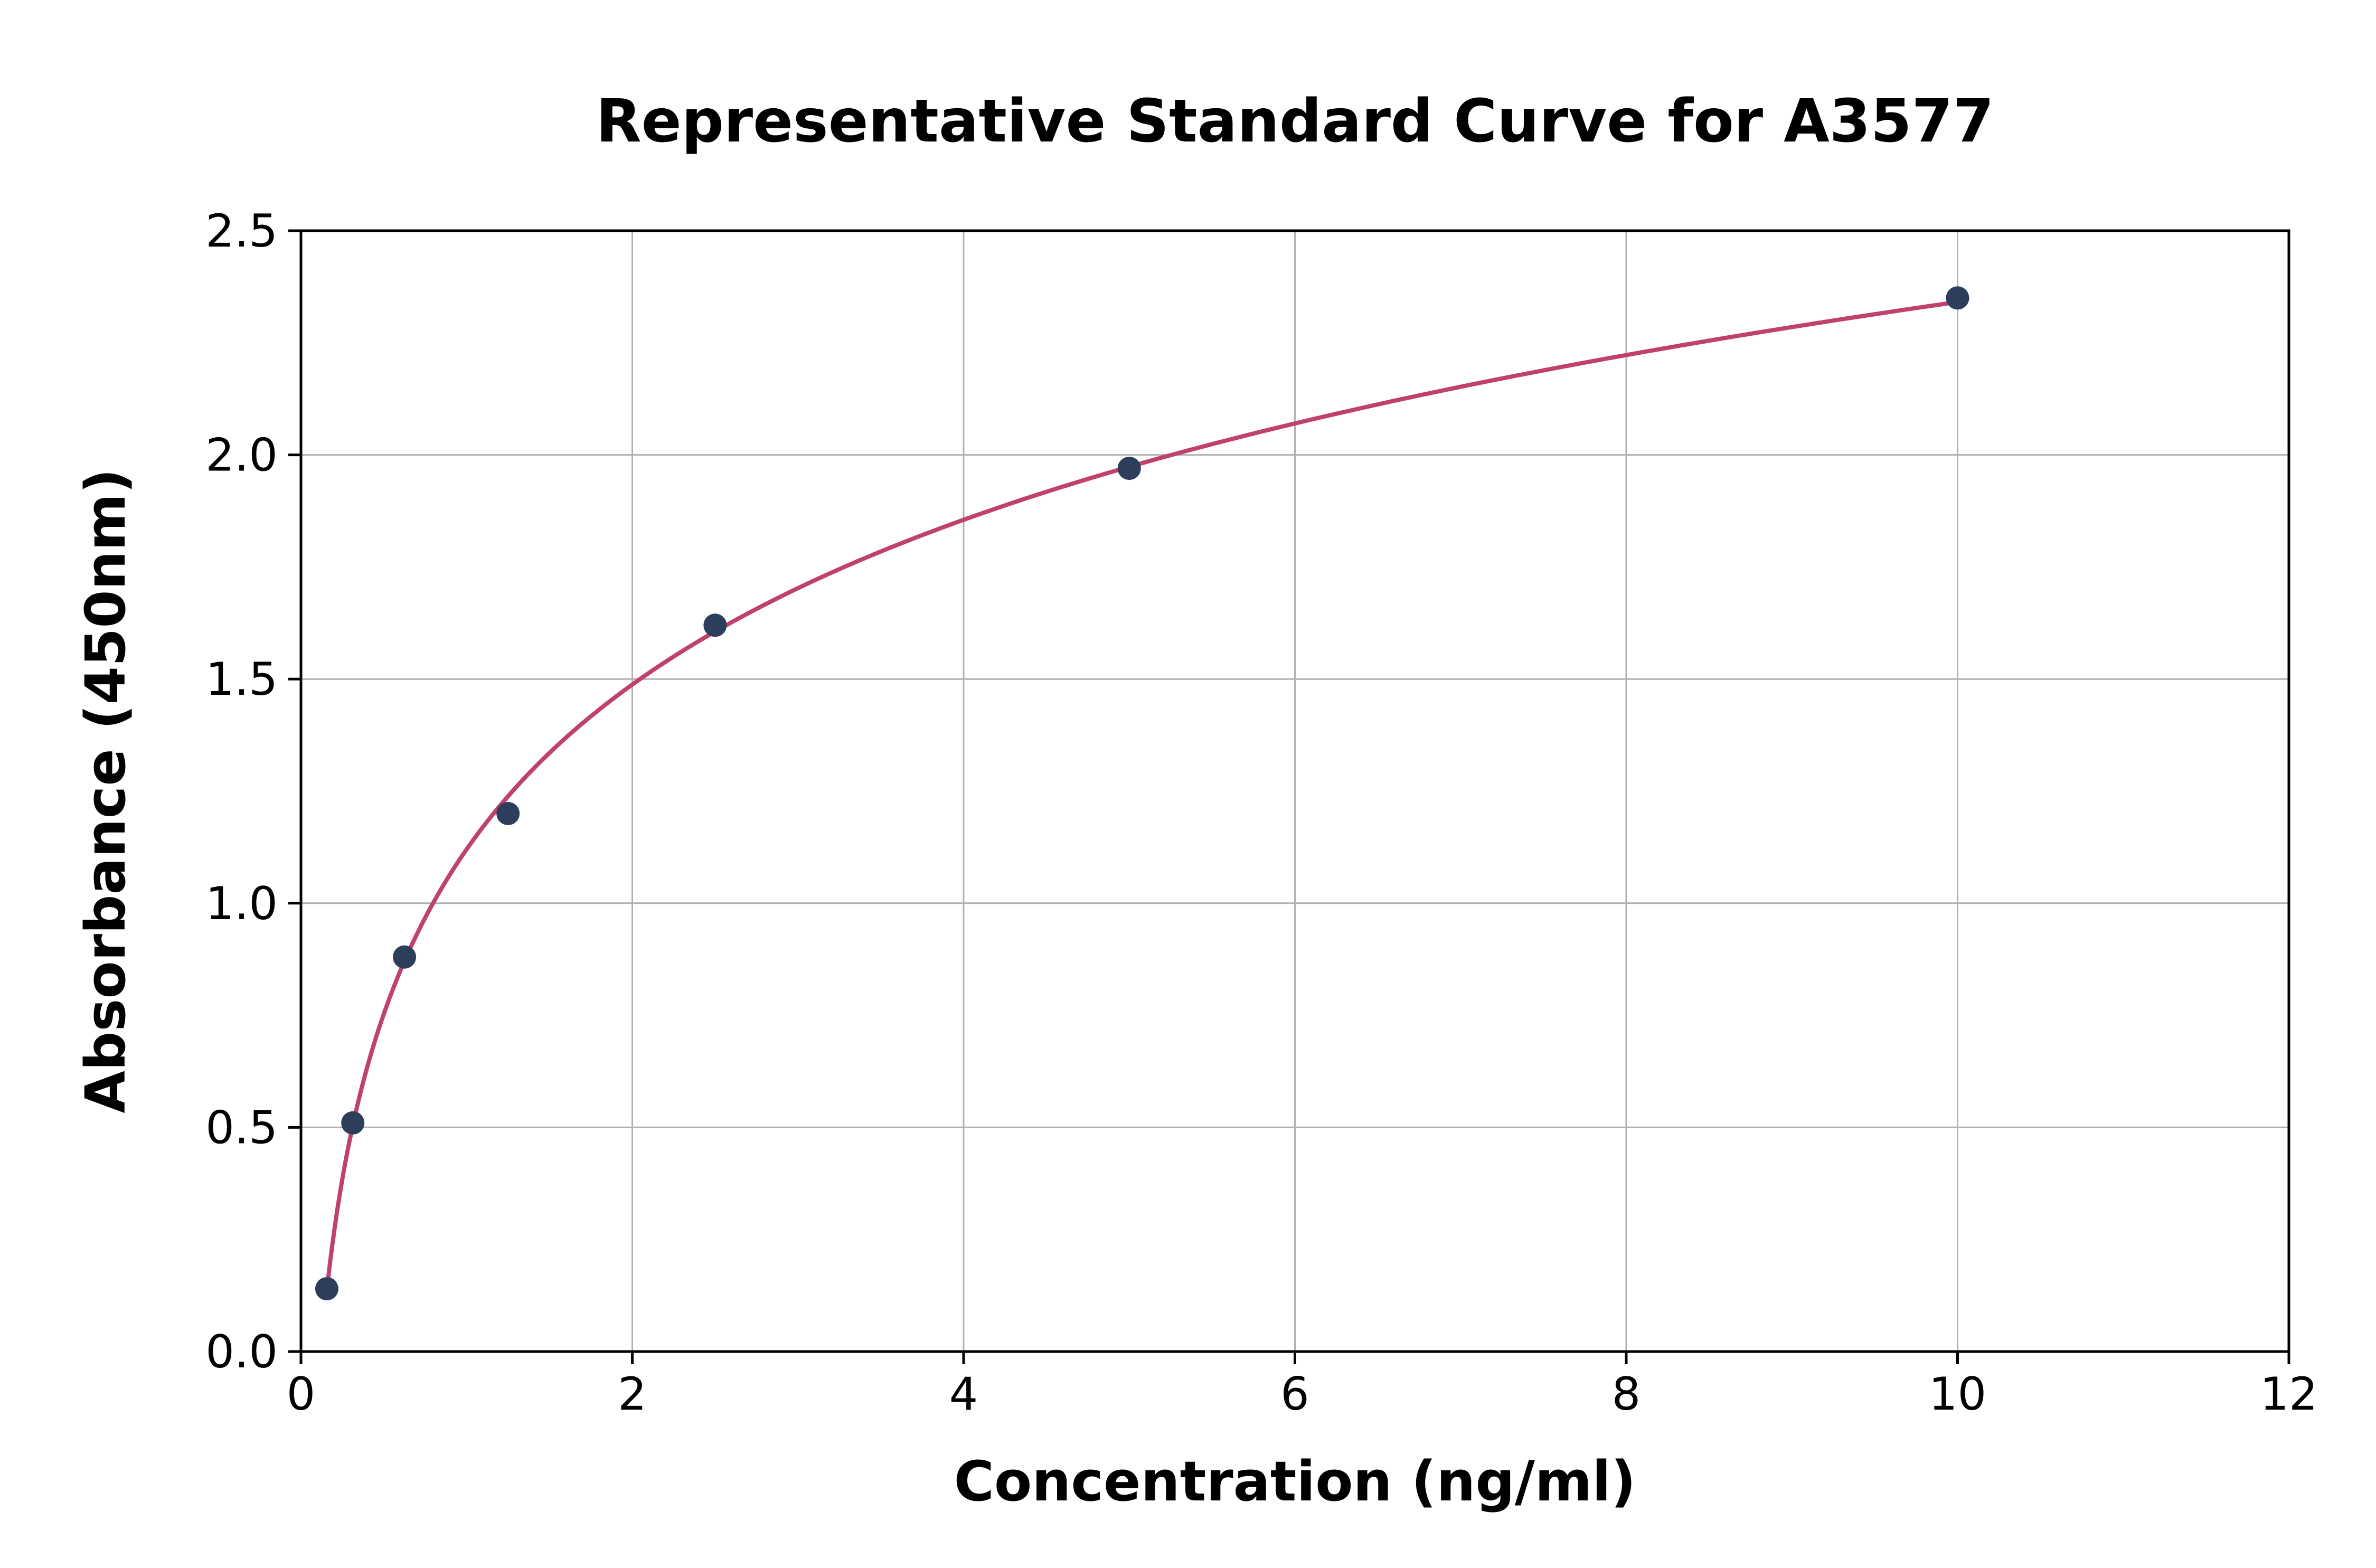 The width and height of the screenshot is (2376, 1568). Describe the element at coordinates (1295, 1481) in the screenshot. I see `x-axis-label: Concentration (ng/ml)` at that location.